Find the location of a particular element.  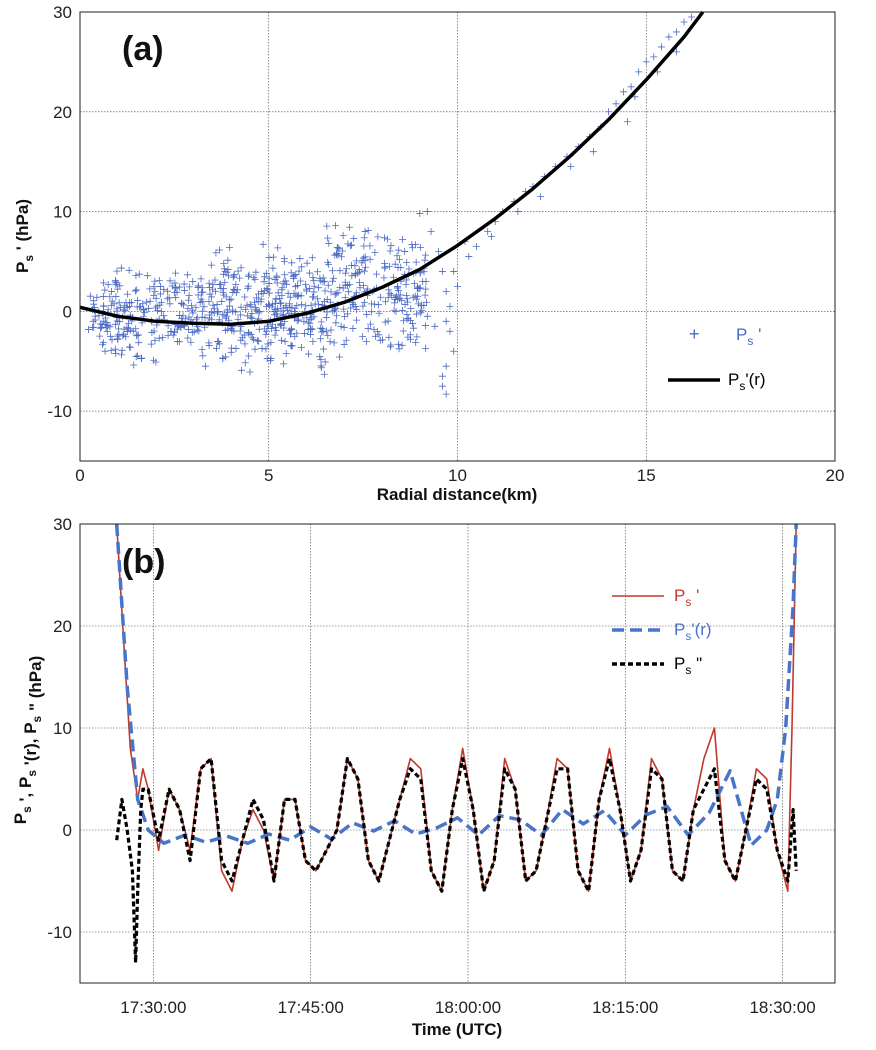

x-tick-label: 18:15:00 is located at coordinates (625, 1007).